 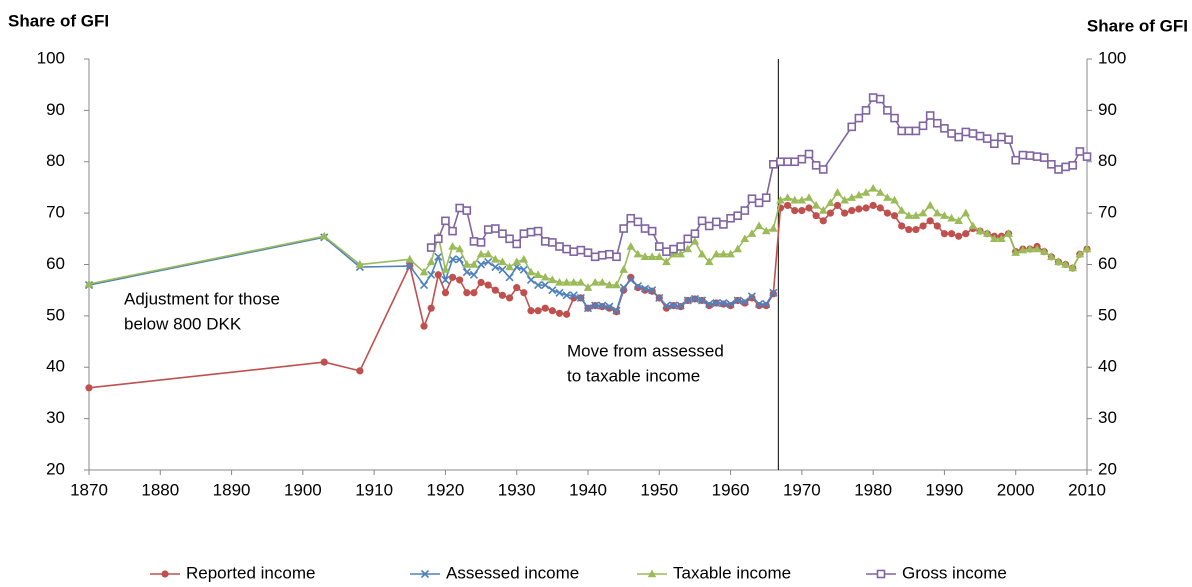 I want to click on x-tick-label: 1950, so click(x=659, y=489).